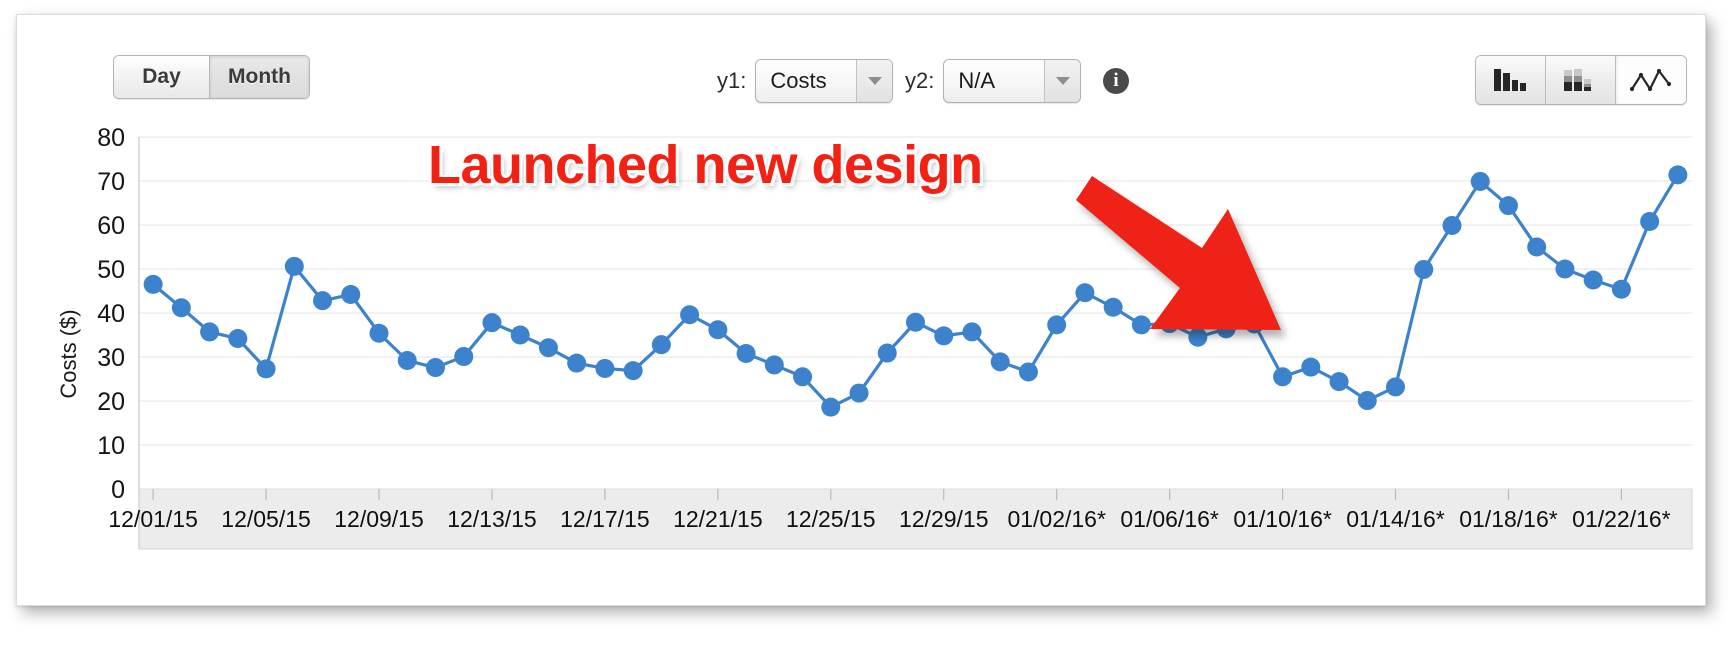  Describe the element at coordinates (259, 77) in the screenshot. I see `granularity-month-button: Month` at that location.